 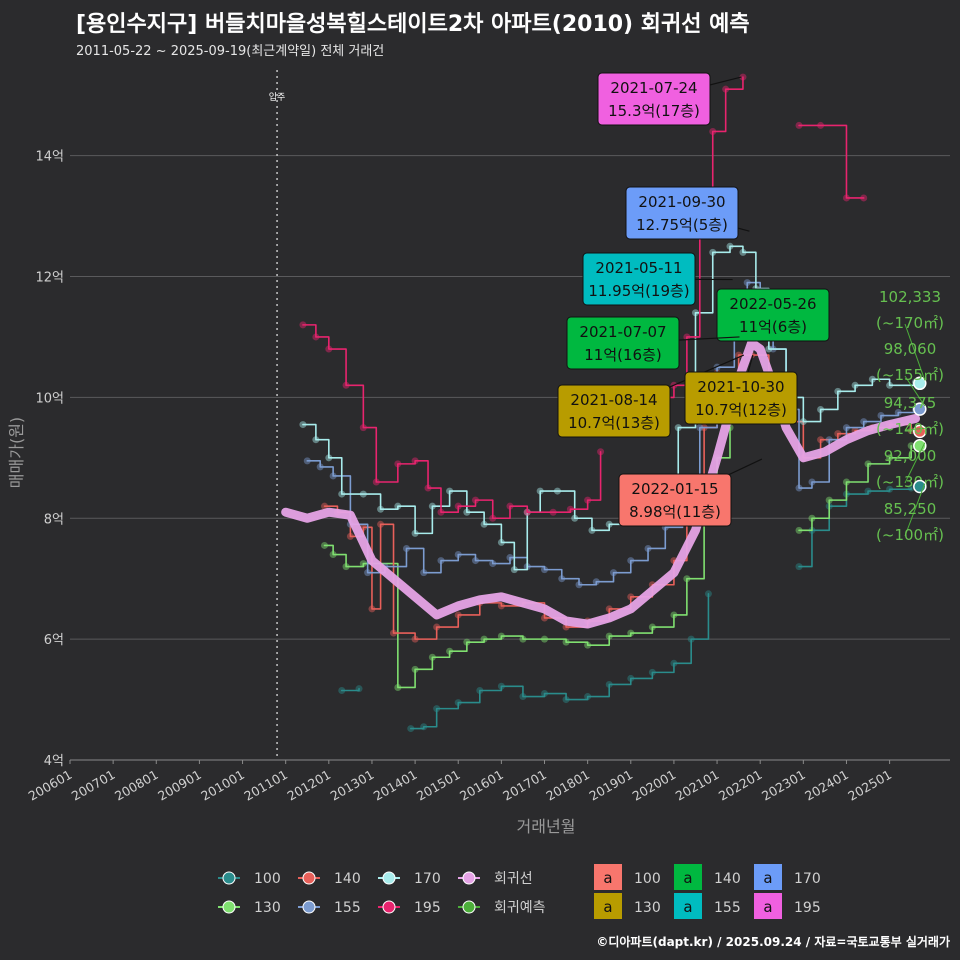 What do you see at coordinates (674, 489) in the screenshot?
I see `annotation-date: 2022-01-15` at bounding box center [674, 489].